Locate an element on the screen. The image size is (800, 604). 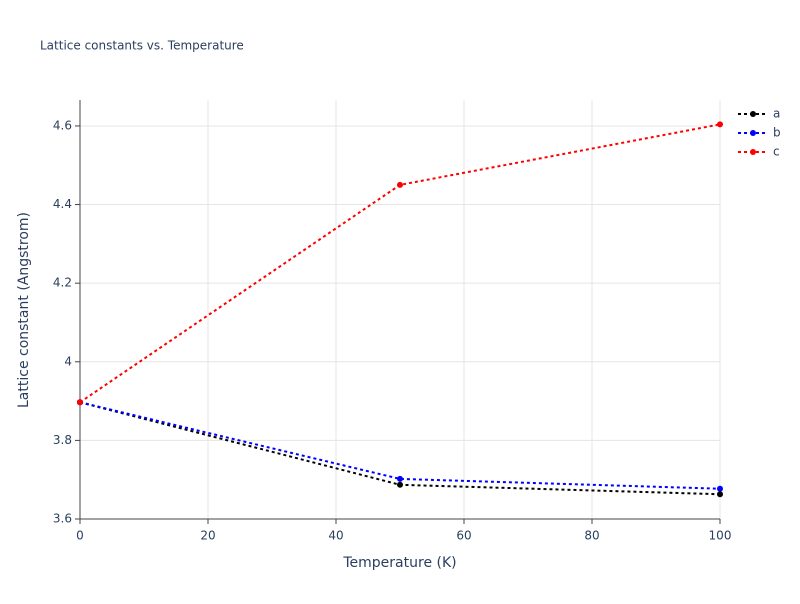
chart-title: Lattice constants vs. Temperature is located at coordinates (142, 46).